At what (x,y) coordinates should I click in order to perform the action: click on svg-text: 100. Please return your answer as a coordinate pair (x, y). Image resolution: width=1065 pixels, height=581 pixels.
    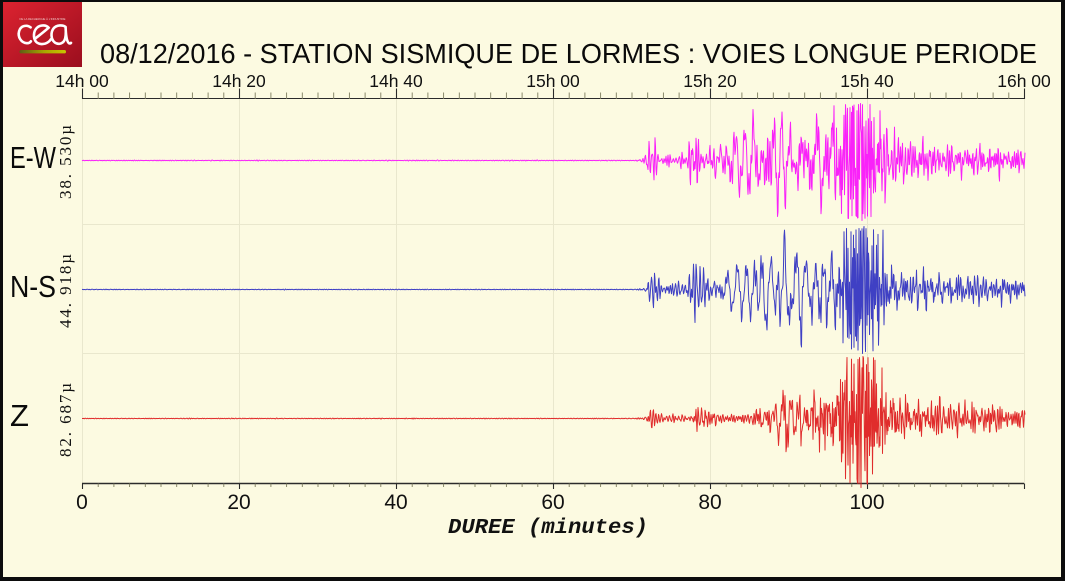
    Looking at the image, I should click on (866, 502).